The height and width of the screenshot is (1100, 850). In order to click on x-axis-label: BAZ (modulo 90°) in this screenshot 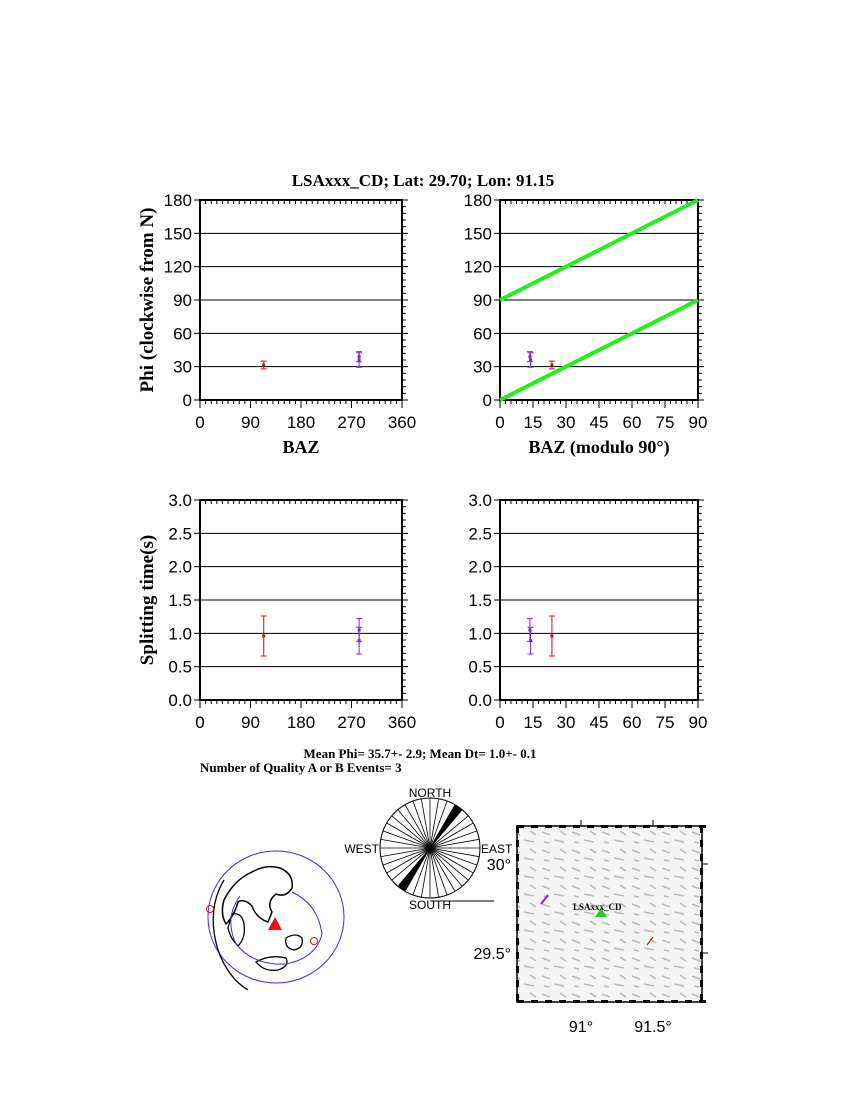, I will do `click(598, 447)`.